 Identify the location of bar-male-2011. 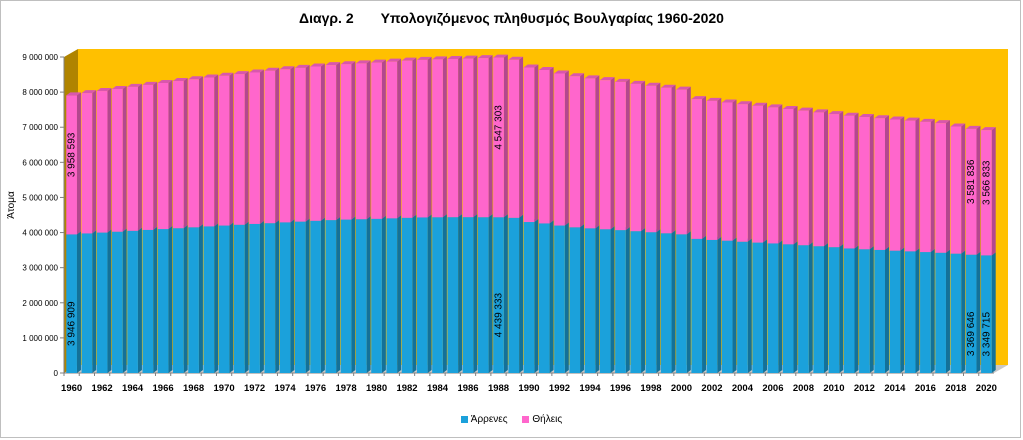
(851, 309).